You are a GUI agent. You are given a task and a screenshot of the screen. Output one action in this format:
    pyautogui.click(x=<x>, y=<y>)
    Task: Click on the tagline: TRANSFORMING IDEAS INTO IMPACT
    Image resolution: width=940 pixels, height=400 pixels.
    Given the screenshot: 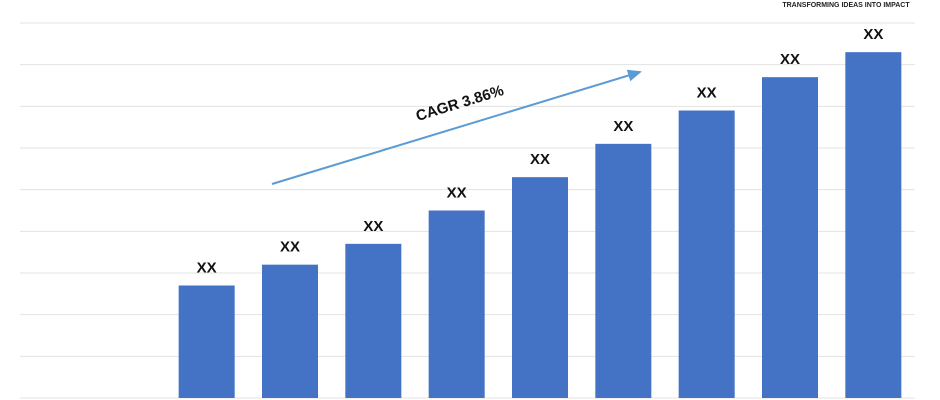 What is the action you would take?
    pyautogui.click(x=846, y=5)
    